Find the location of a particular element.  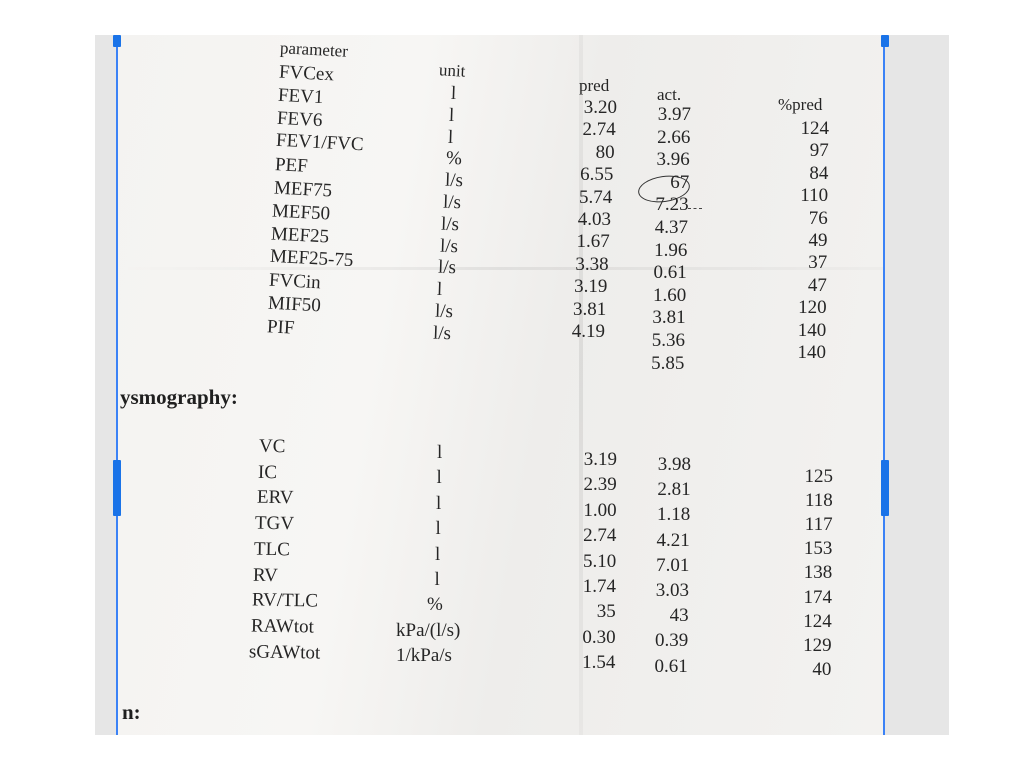

pleth-param-cell: RV/TLC is located at coordinates (285, 600).